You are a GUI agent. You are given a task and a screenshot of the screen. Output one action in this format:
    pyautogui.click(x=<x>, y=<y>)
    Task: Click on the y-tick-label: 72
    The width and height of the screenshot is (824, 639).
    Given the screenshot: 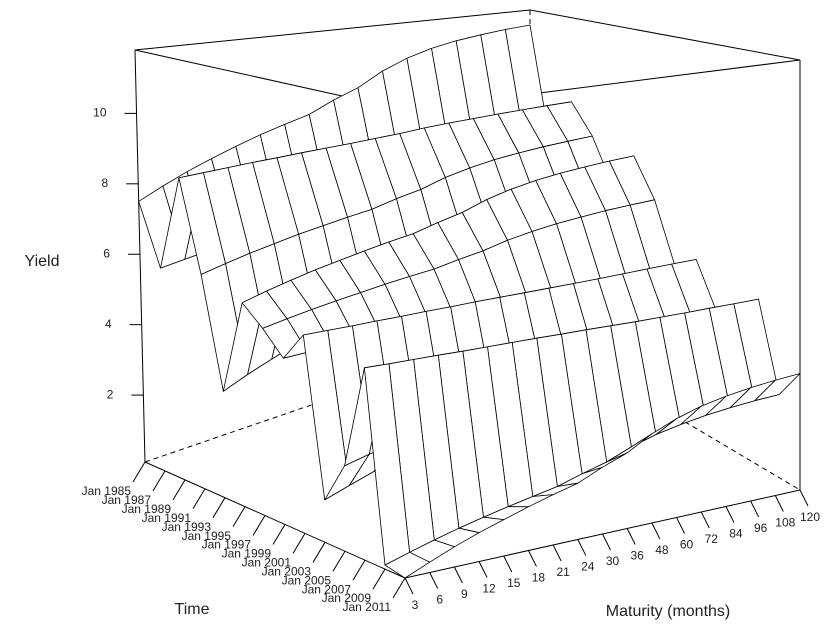 What is the action you would take?
    pyautogui.click(x=712, y=539)
    